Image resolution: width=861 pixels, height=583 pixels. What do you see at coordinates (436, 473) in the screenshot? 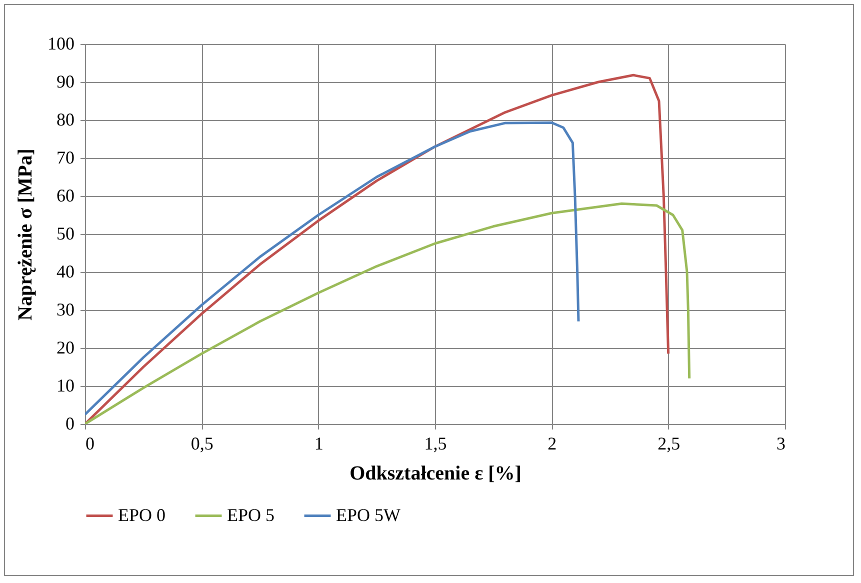
I see `x-axis-title: Odkształcenie ε [%]` at bounding box center [436, 473].